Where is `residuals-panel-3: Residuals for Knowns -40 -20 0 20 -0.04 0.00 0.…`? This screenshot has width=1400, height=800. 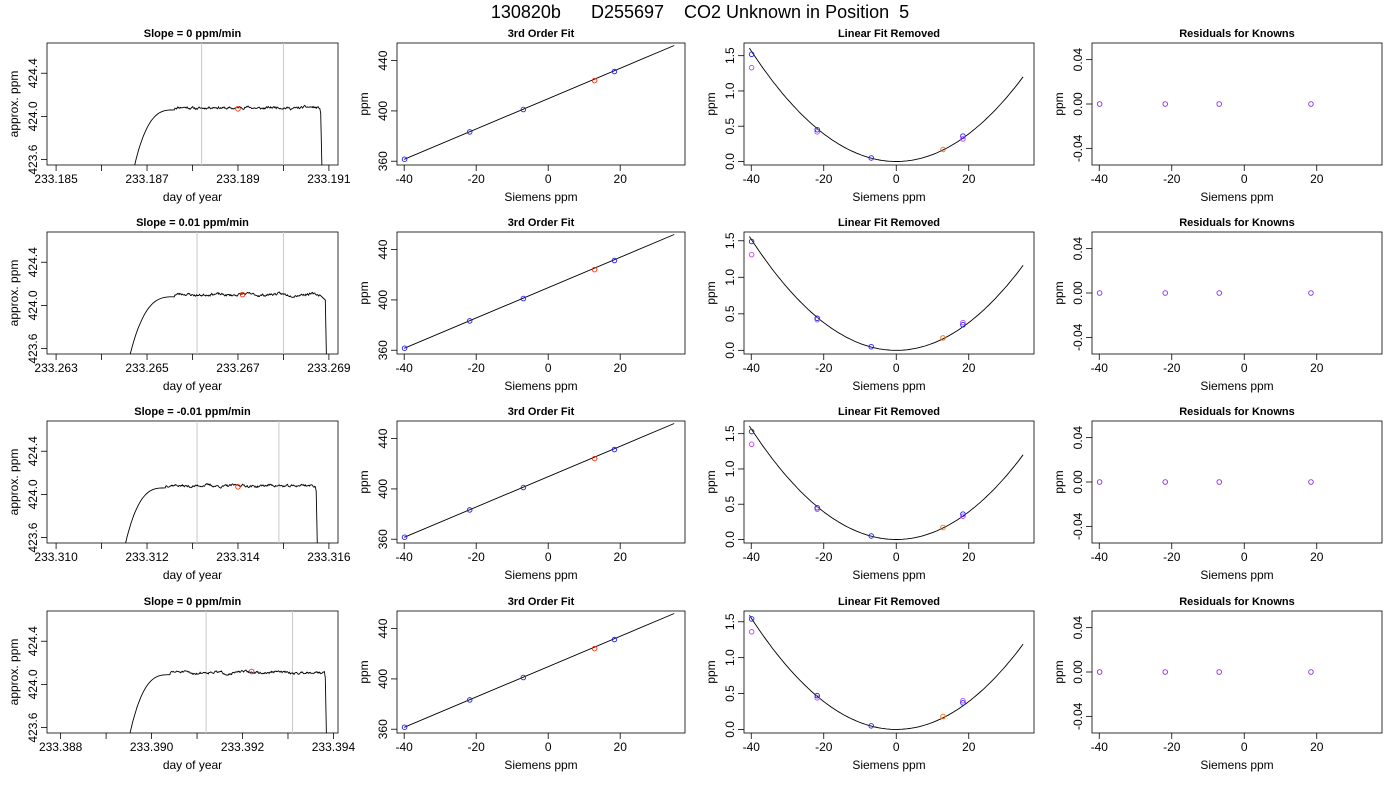 residuals-panel-3: Residuals for Knowns -40 -20 0 20 -0.04 0.00 0.… is located at coordinates (1217, 684).